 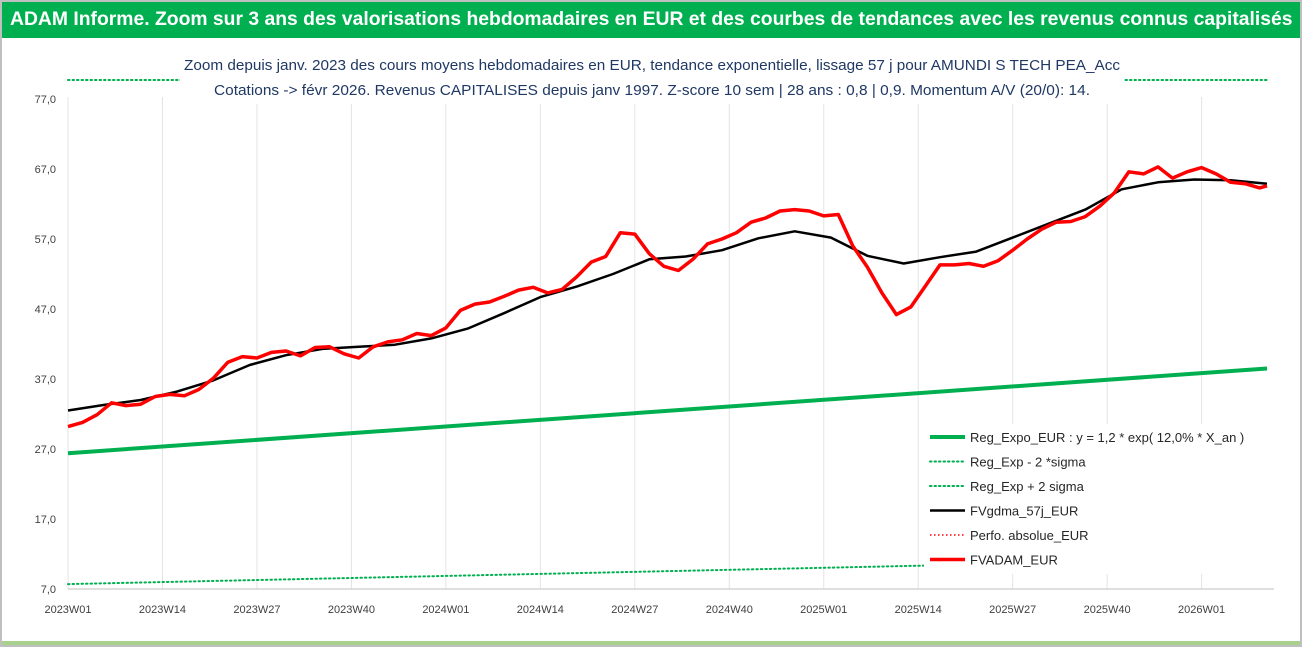 I want to click on y-tick-label: 67,0, so click(x=45, y=170).